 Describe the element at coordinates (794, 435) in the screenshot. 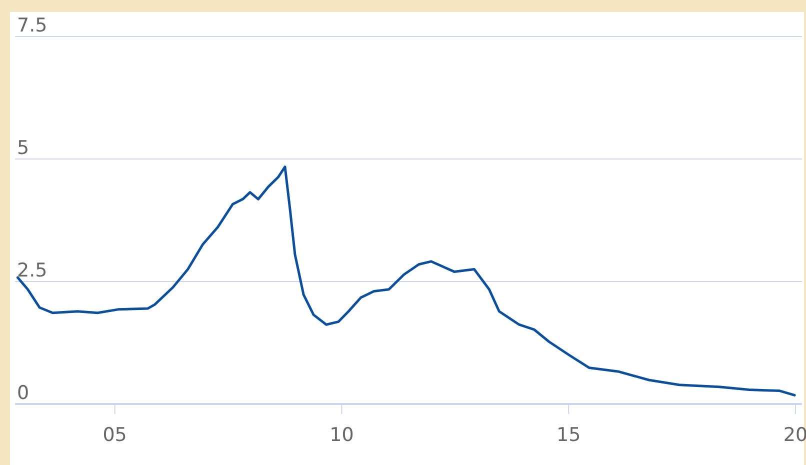

I see `x-tick-label: 20` at that location.